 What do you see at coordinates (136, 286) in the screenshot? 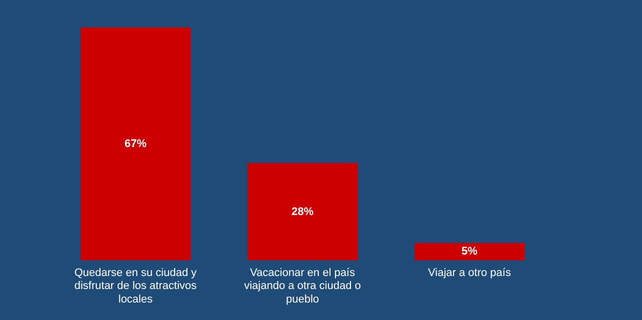
I see `x-tick-label: Quedarse en su ciudad y disfrutar de los atractivos locales` at bounding box center [136, 286].